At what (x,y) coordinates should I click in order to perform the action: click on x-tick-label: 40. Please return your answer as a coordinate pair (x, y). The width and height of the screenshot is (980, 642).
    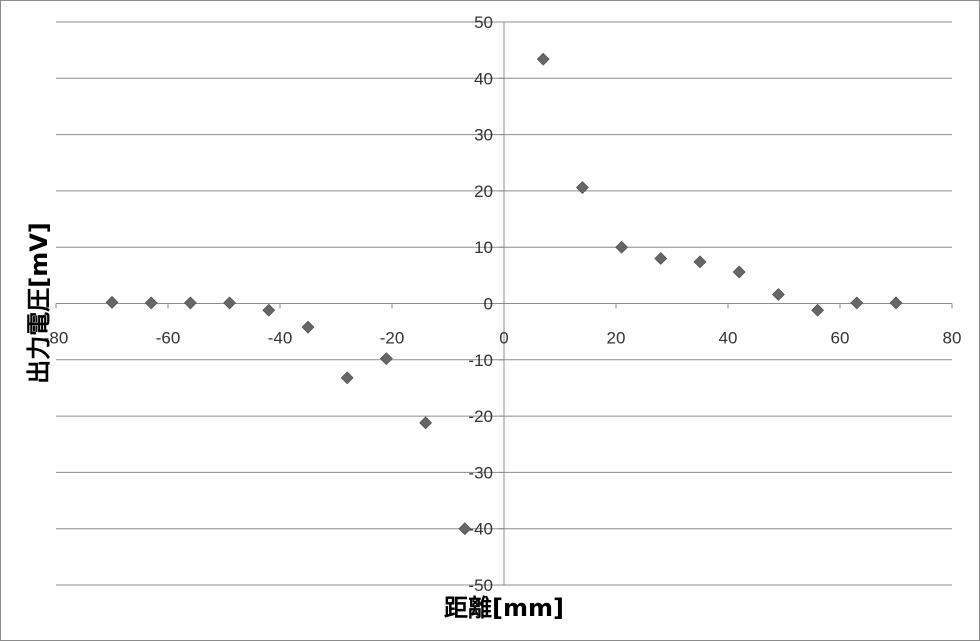
    Looking at the image, I should click on (728, 338).